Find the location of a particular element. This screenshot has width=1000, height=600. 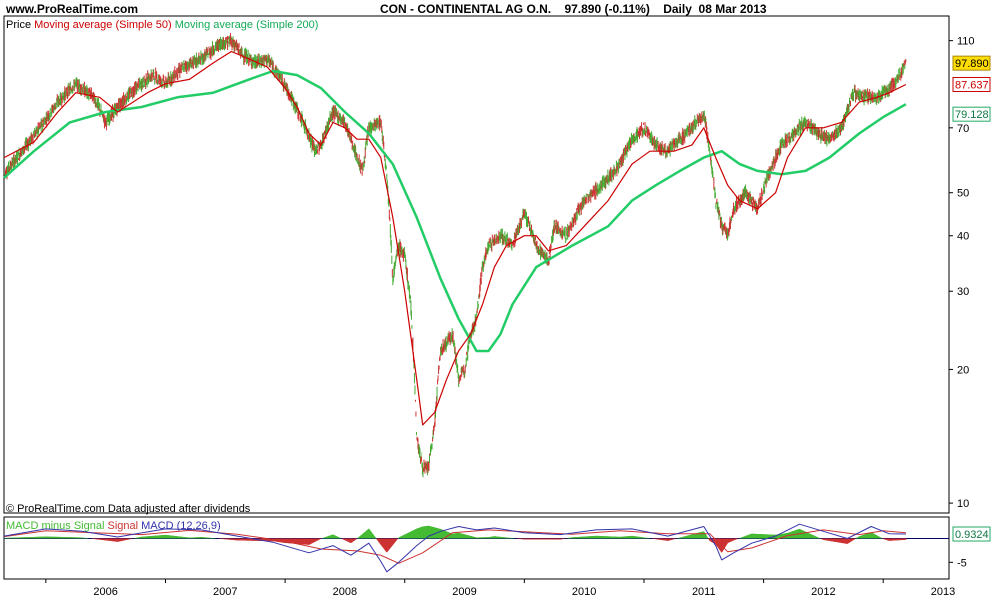

ma50-badge: 87.637 is located at coordinates (972, 85).